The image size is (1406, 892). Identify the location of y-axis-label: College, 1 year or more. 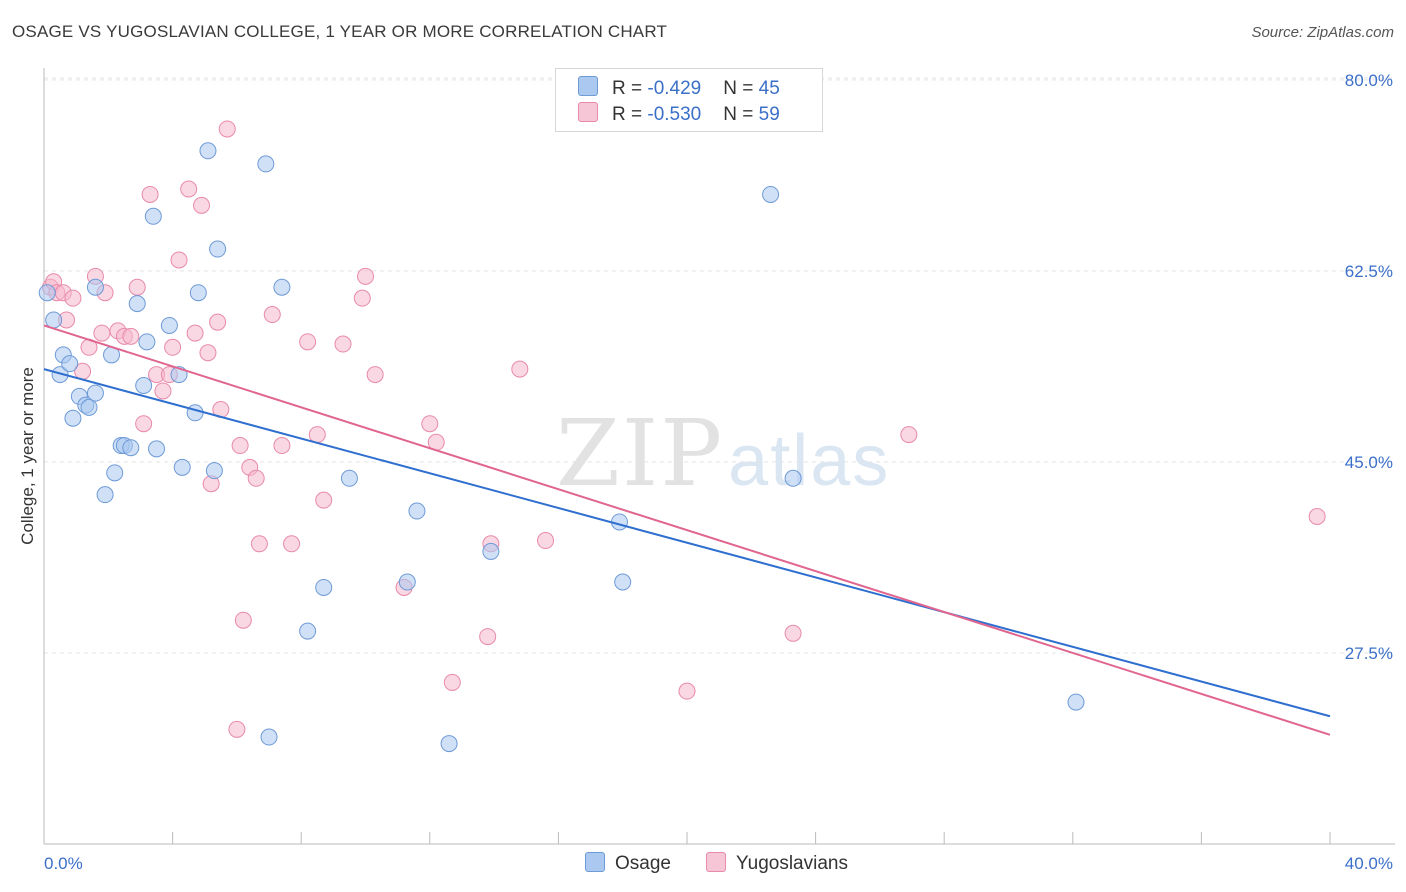
(27, 456).